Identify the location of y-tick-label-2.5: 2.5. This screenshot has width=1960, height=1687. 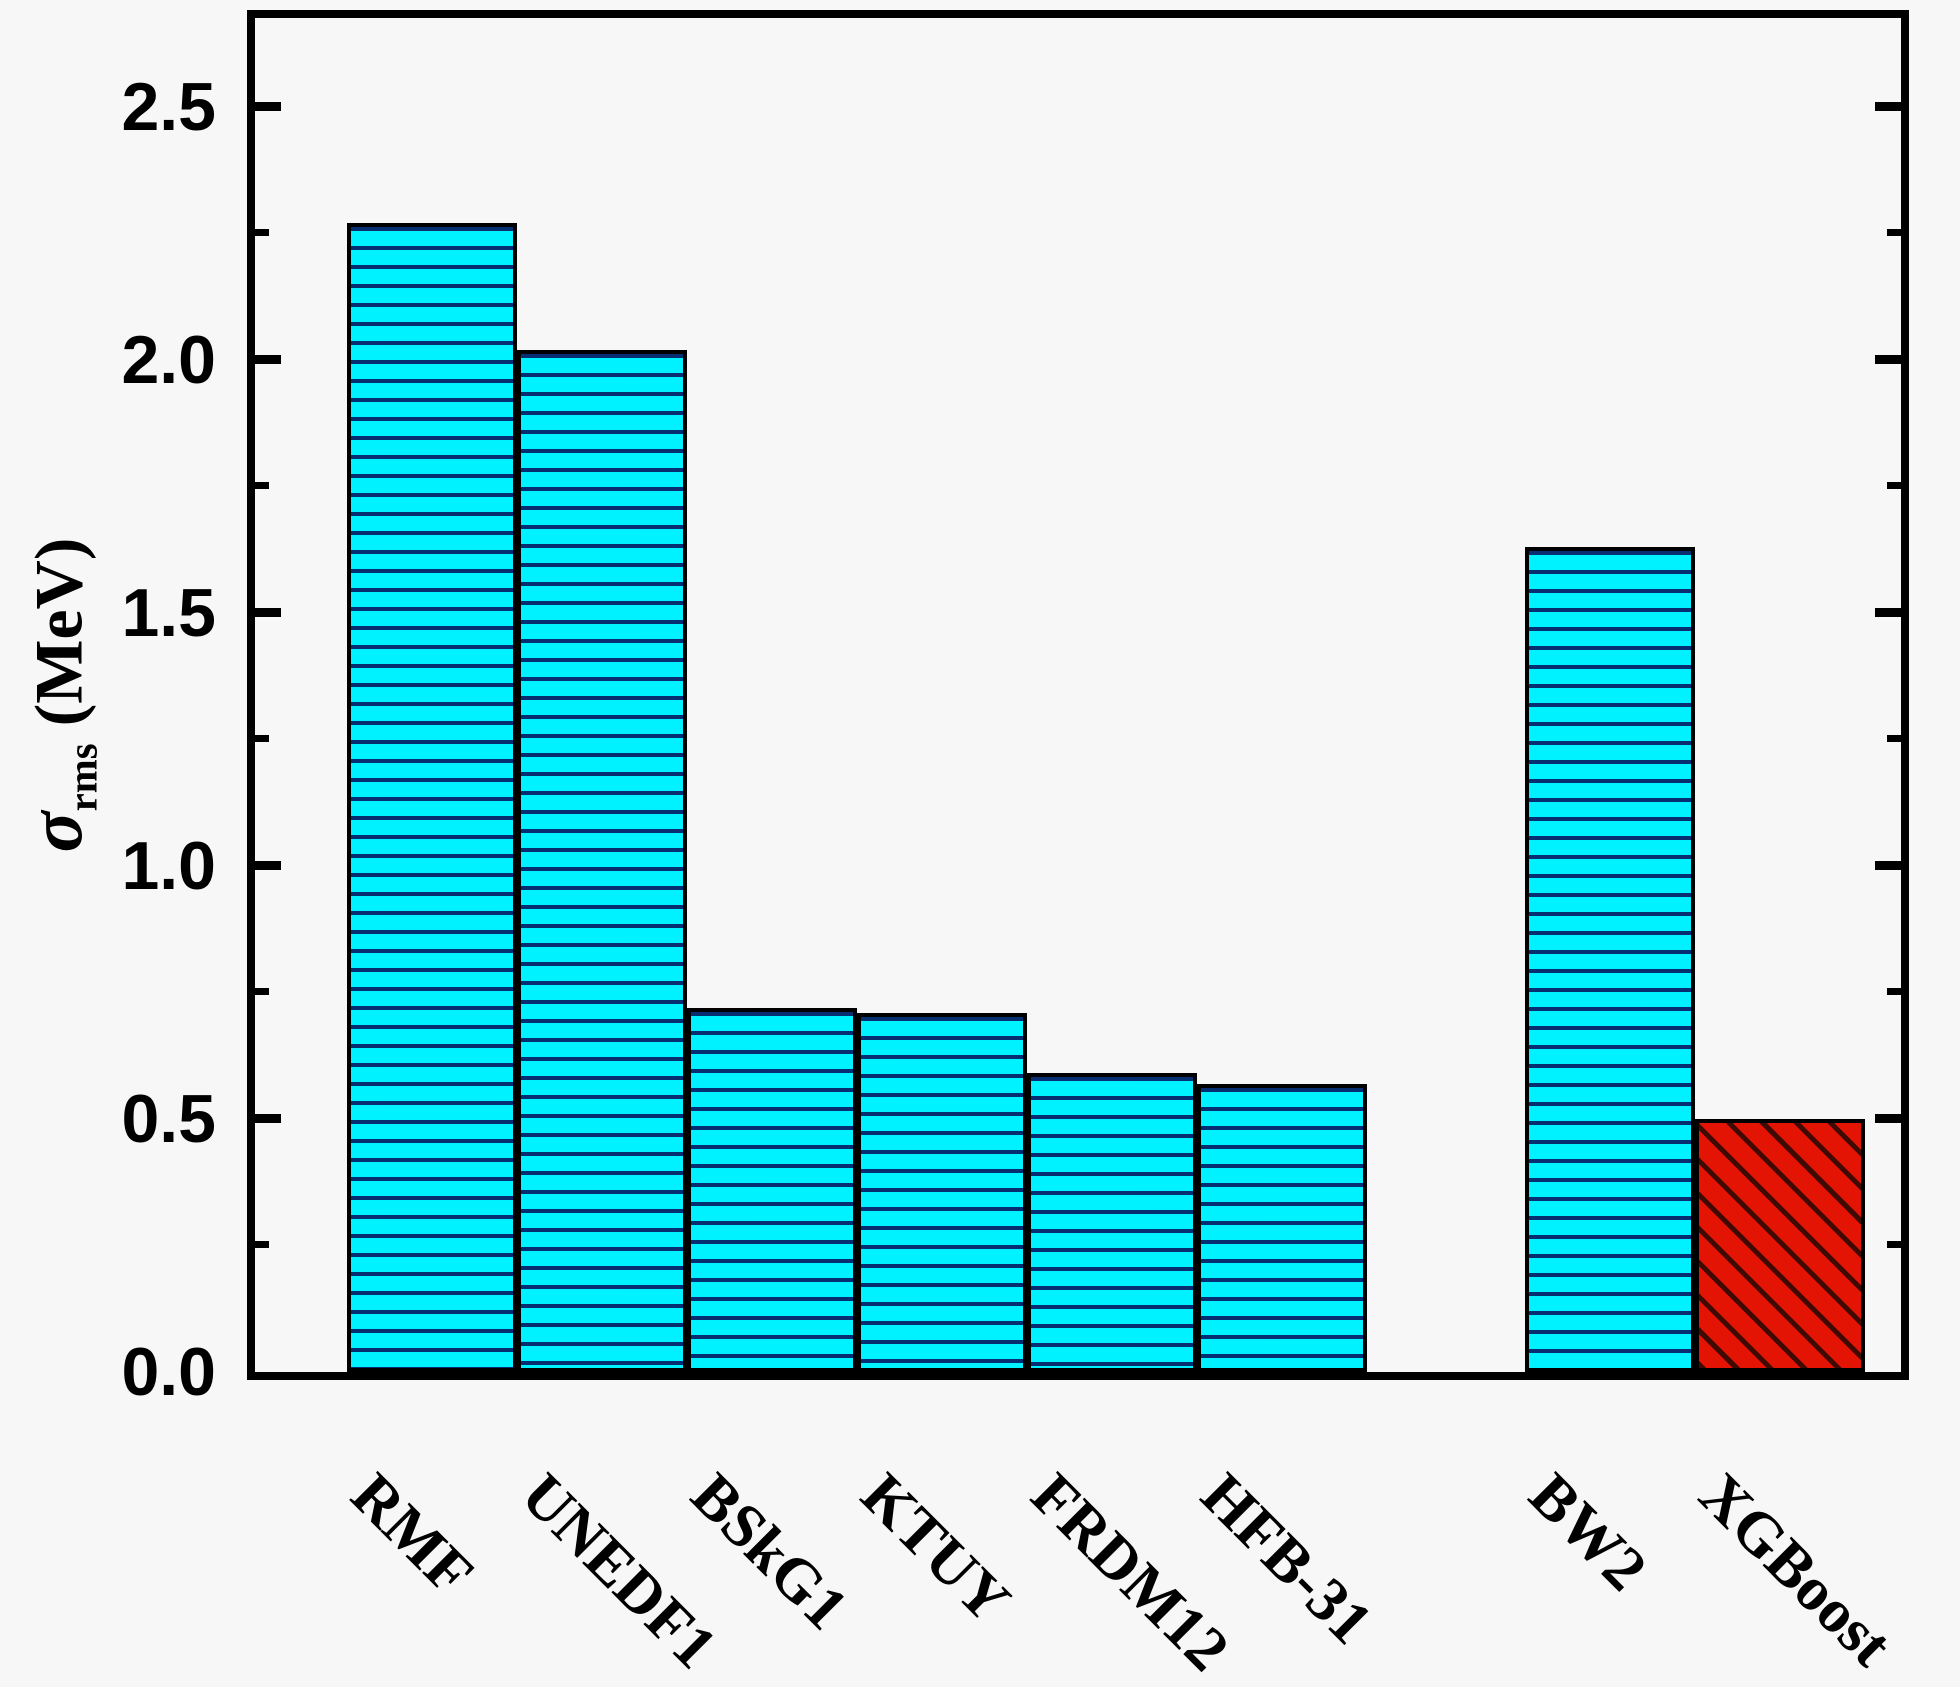
(168, 107).